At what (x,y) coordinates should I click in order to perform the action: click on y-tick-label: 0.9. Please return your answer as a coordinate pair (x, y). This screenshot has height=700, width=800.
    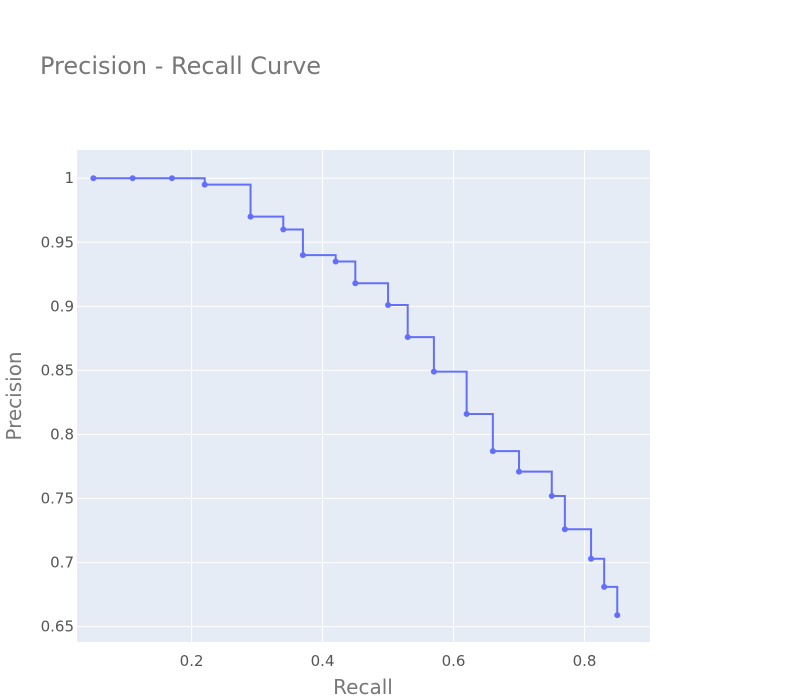
    Looking at the image, I should click on (62, 306).